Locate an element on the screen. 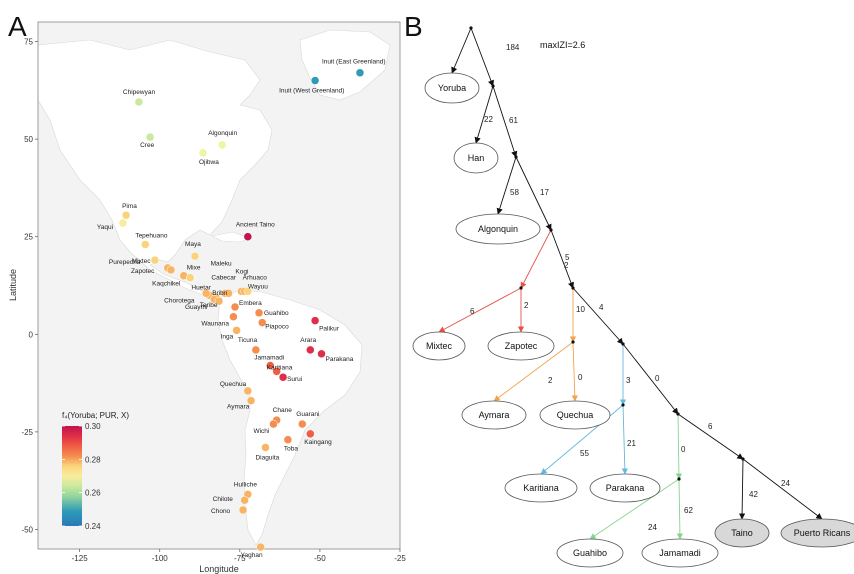  graph-node-label: Algonquin is located at coordinates (498, 229).